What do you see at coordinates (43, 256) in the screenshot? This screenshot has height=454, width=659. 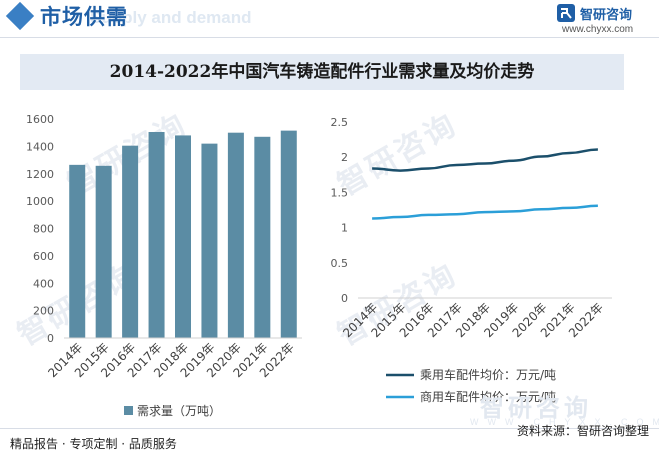 I see `bar-y-tick-label: 600` at bounding box center [43, 256].